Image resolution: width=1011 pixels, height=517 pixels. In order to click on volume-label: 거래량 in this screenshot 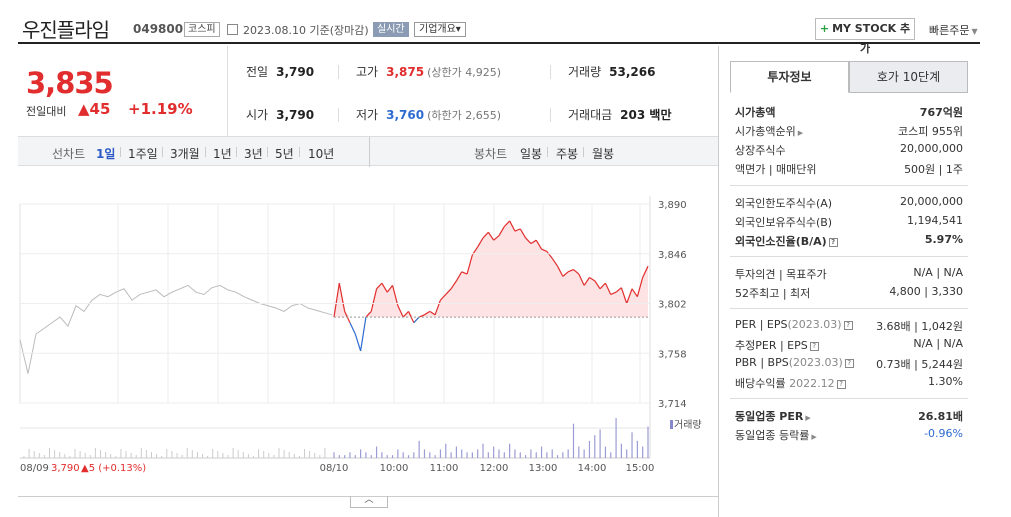, I will do `click(585, 72)`.